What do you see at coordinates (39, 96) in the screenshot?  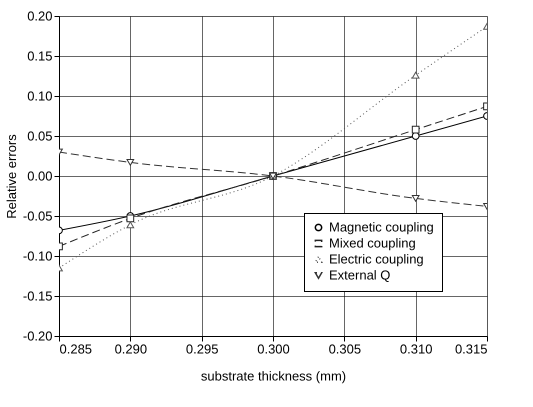 I see `y-tick-label: 0.10` at bounding box center [39, 96].